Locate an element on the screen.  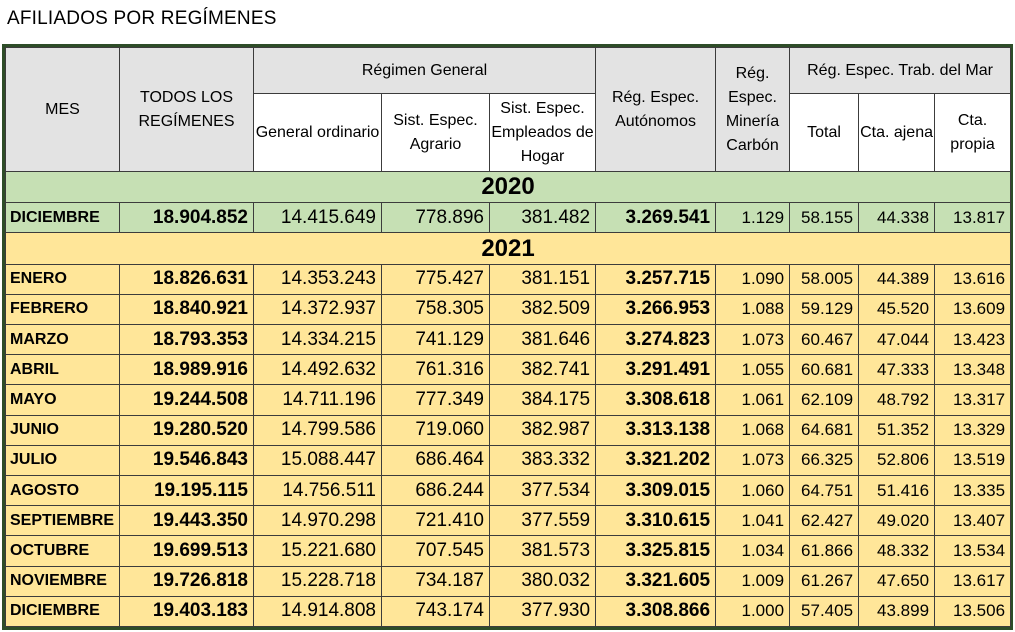
cell-hogar: 380.032 is located at coordinates (542, 581).